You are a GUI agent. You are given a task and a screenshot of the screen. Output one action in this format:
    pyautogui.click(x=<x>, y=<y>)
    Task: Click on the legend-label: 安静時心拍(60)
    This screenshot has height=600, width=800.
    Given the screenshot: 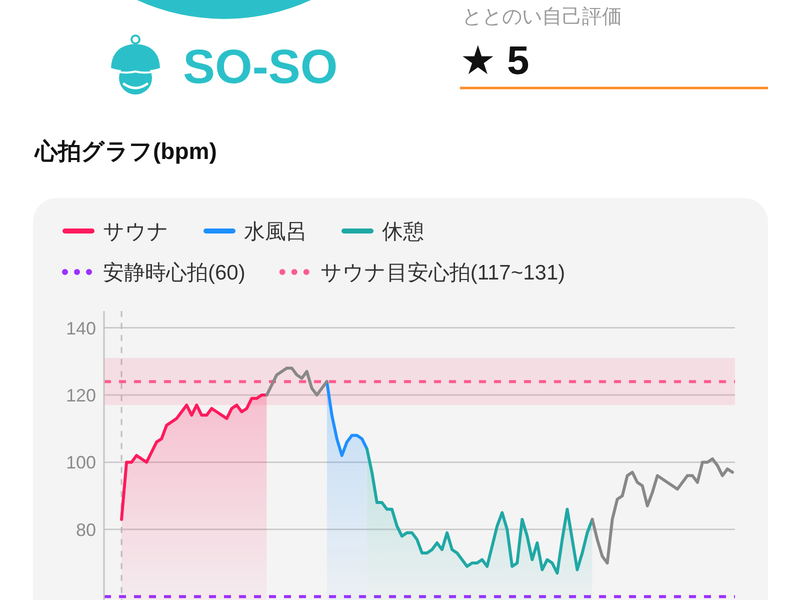 What is the action you would take?
    pyautogui.click(x=174, y=273)
    